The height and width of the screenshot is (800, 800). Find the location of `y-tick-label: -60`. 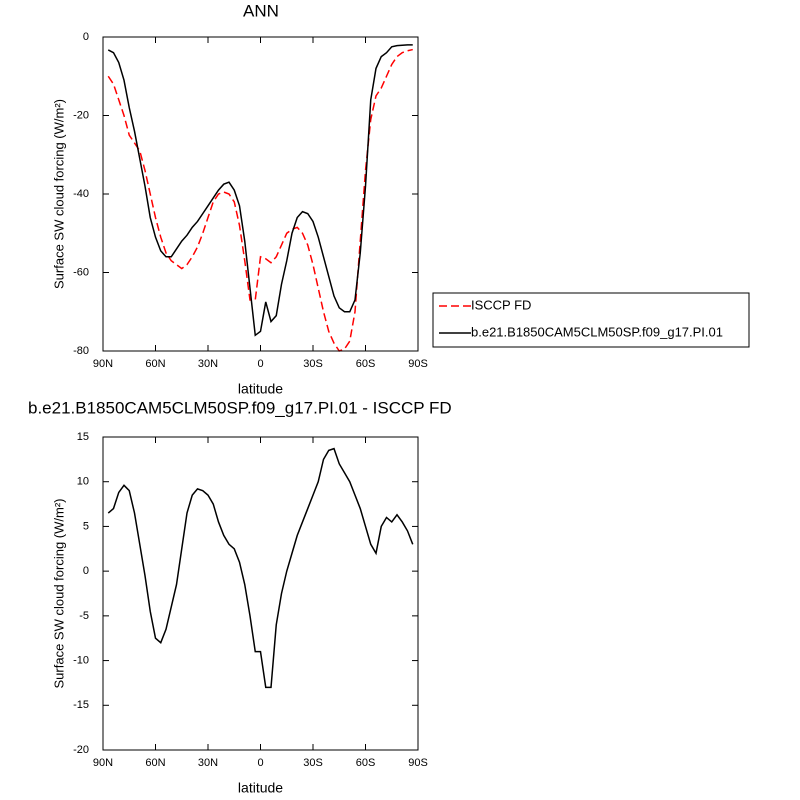

y-tick-label: -60 is located at coordinates (81, 272).